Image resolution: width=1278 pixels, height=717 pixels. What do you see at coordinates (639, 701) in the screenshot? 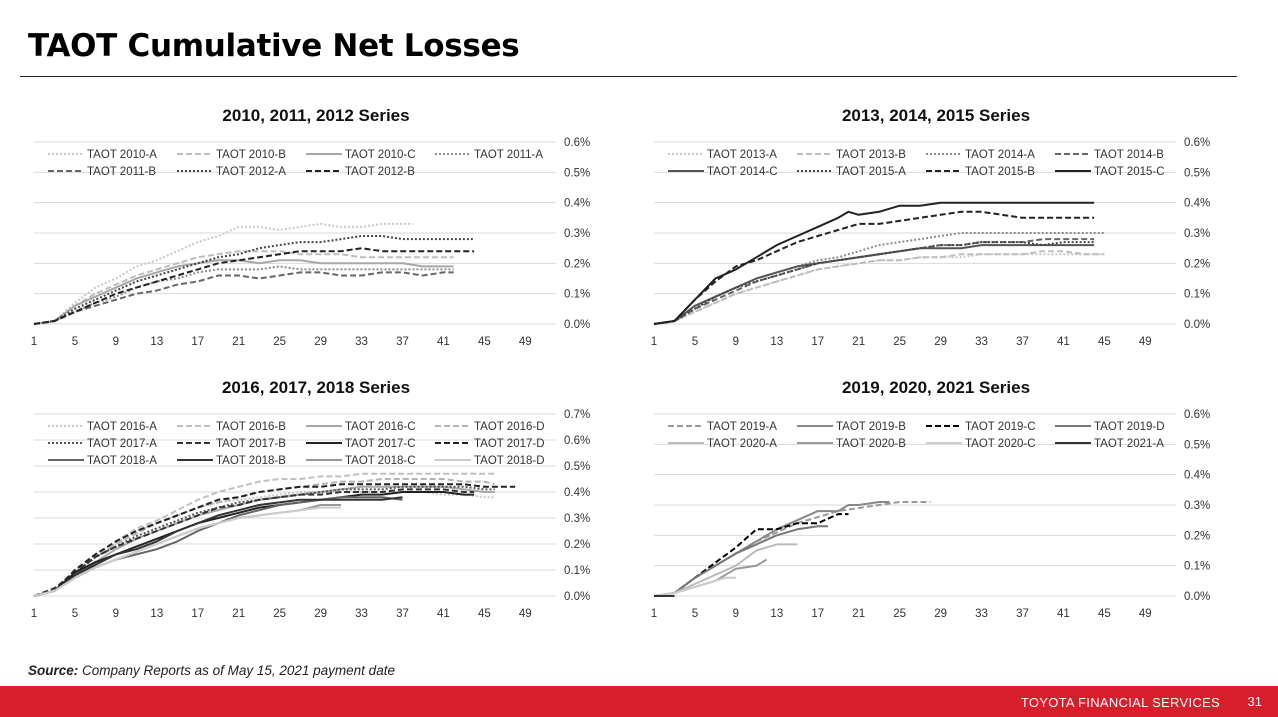
I see `footer-bar: TOYOTA FINANCIAL SERVICES 31` at bounding box center [639, 701].